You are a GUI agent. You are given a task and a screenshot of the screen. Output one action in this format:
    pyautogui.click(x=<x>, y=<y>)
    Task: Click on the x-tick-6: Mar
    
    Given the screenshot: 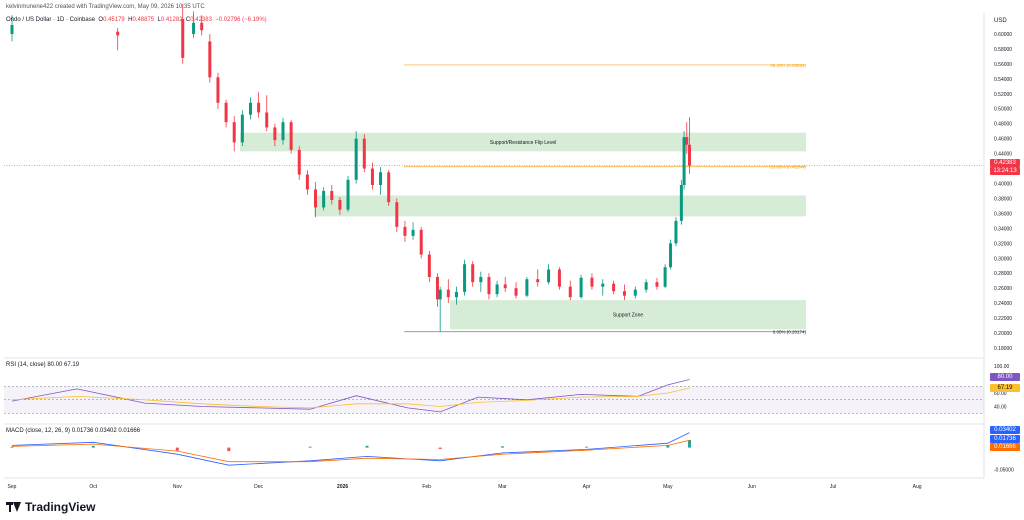 What is the action you would take?
    pyautogui.click(x=502, y=487)
    